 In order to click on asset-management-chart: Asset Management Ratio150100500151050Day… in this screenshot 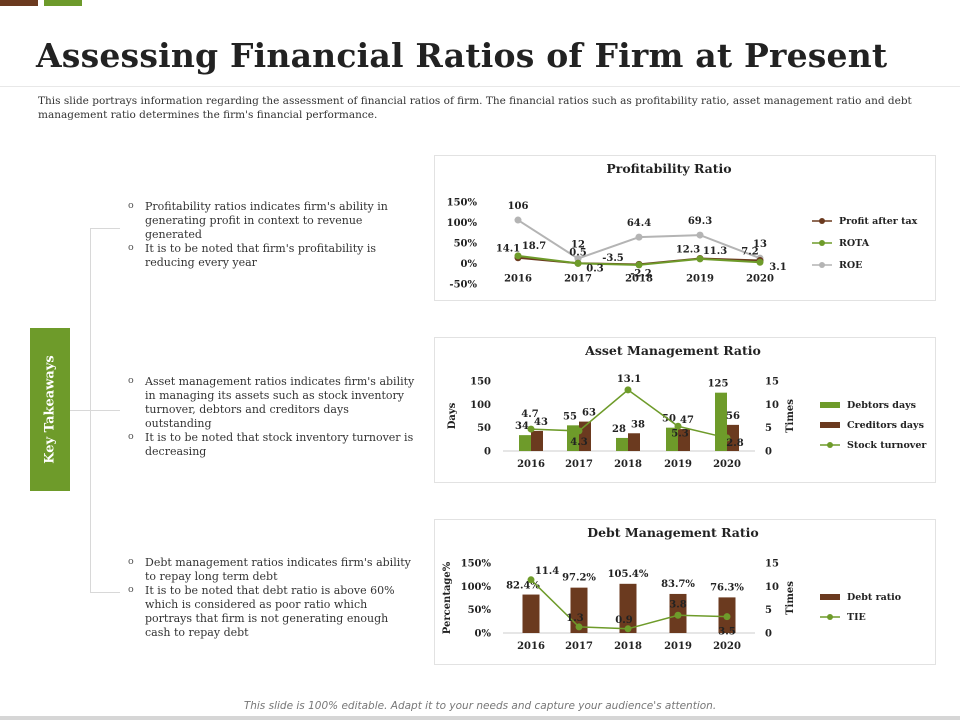, I will do `click(687, 406)`.